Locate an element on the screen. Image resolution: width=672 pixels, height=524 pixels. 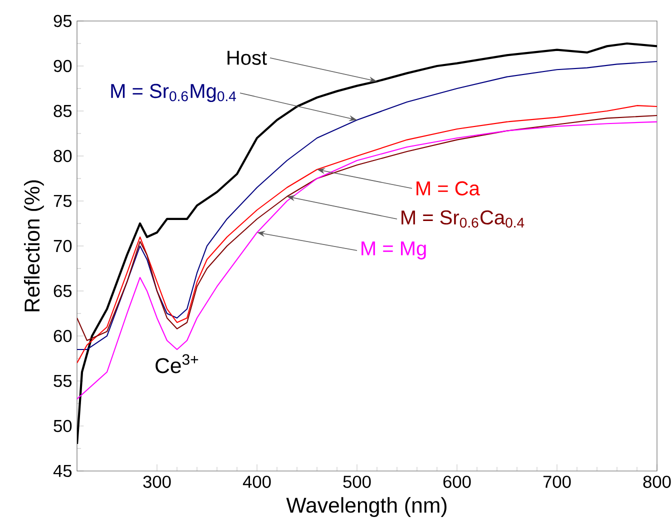
x-tick-label: 800 is located at coordinates (657, 482).